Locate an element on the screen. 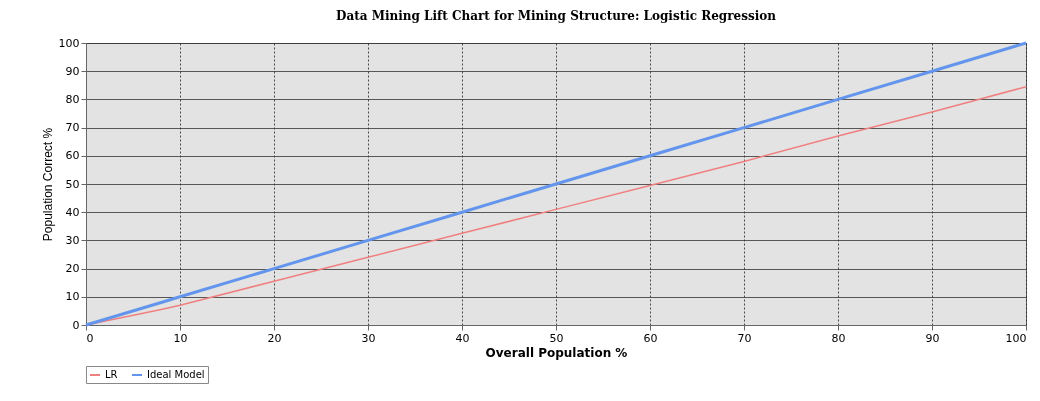 The image size is (1040, 401). x-tick-label: 60 is located at coordinates (650, 338).